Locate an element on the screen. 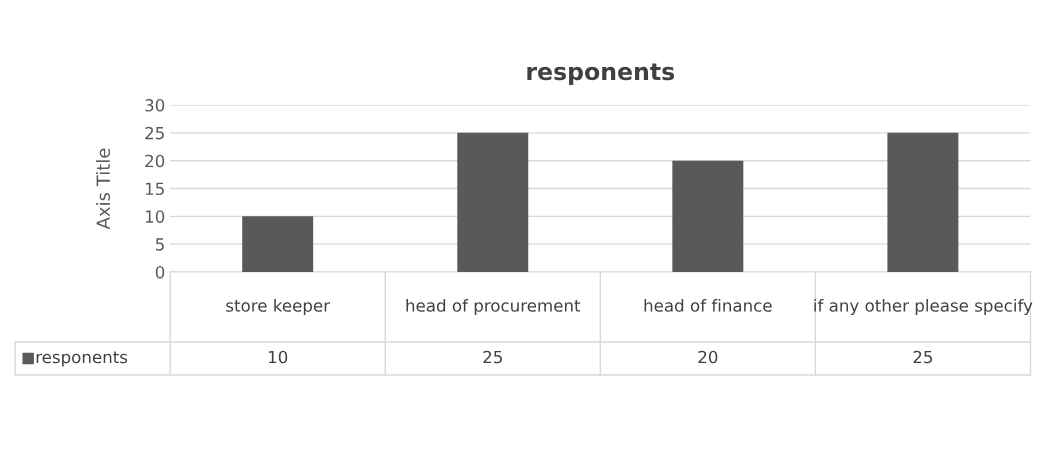  chart-title: responents is located at coordinates (601, 74).